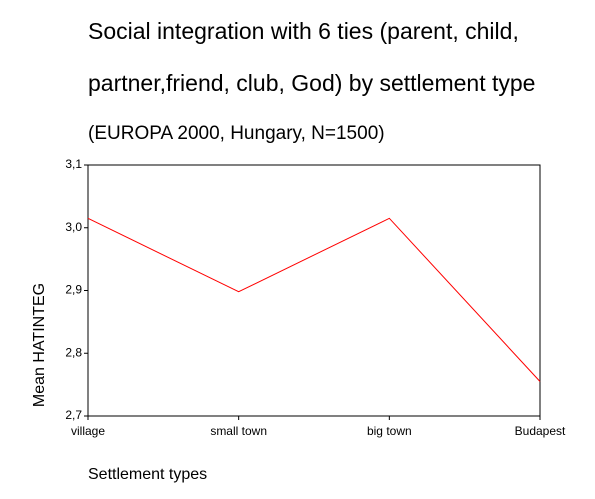 Image resolution: width=595 pixels, height=499 pixels. I want to click on y-tick-label: 2,9, so click(73, 290).